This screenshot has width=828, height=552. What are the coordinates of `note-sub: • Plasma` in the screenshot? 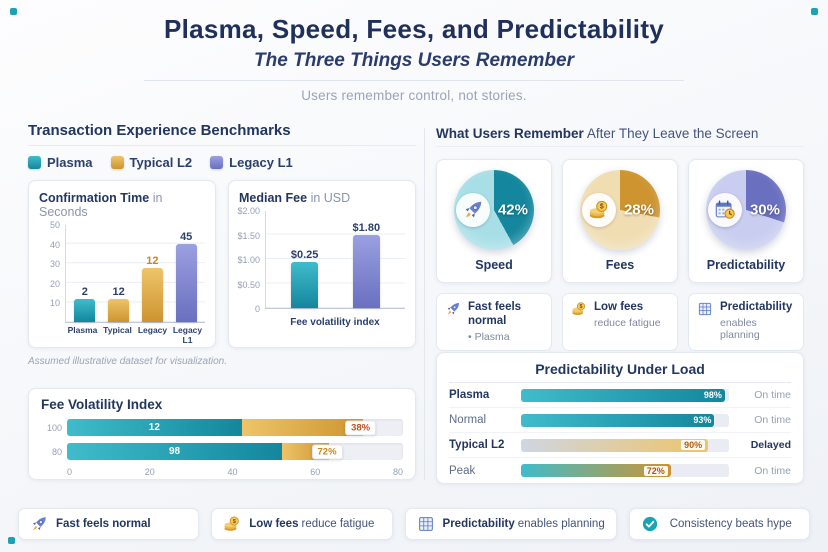 It's located at (489, 336).